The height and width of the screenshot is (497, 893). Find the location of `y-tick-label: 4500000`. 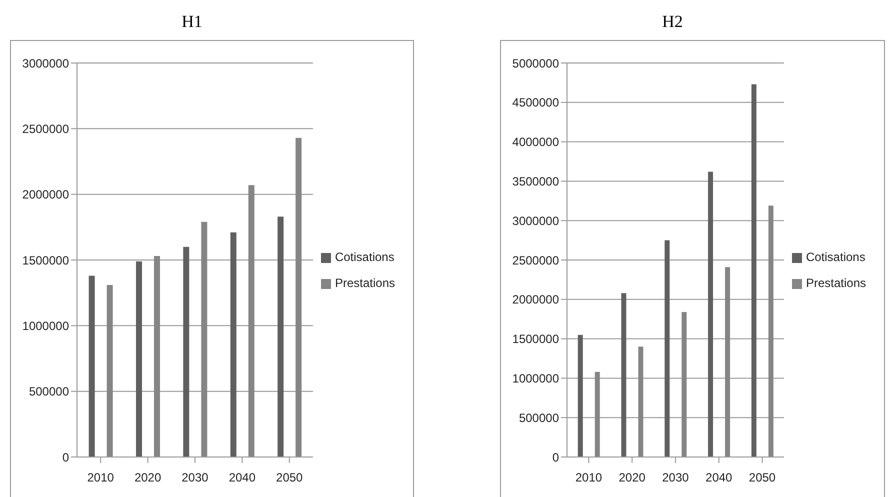

y-tick-label: 4500000 is located at coordinates (536, 103).